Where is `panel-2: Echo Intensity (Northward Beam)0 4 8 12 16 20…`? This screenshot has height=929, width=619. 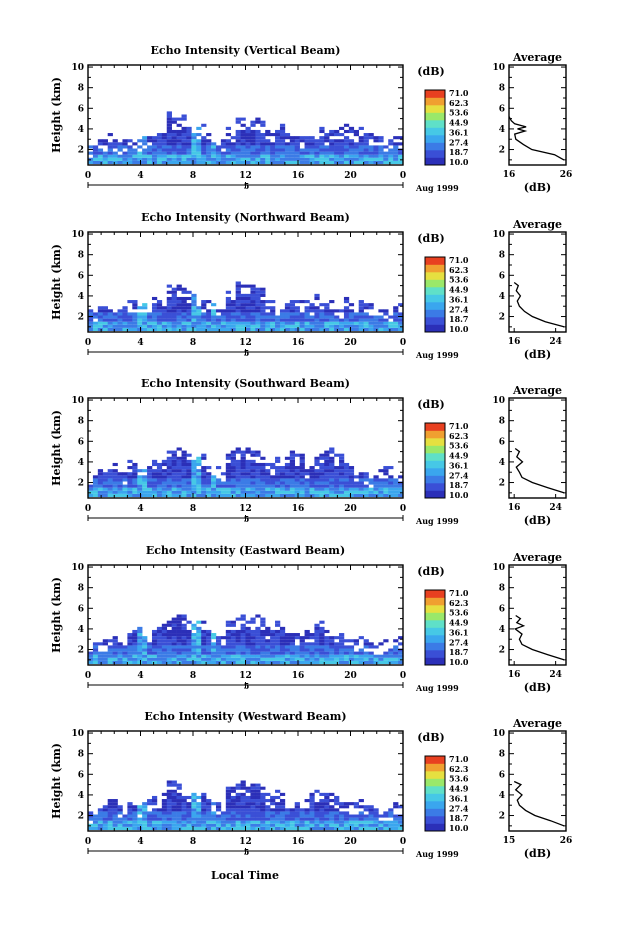
panel-2: Echo Intensity (Northward Beam)0 4 8 12 16 20… is located at coordinates (308, 286).